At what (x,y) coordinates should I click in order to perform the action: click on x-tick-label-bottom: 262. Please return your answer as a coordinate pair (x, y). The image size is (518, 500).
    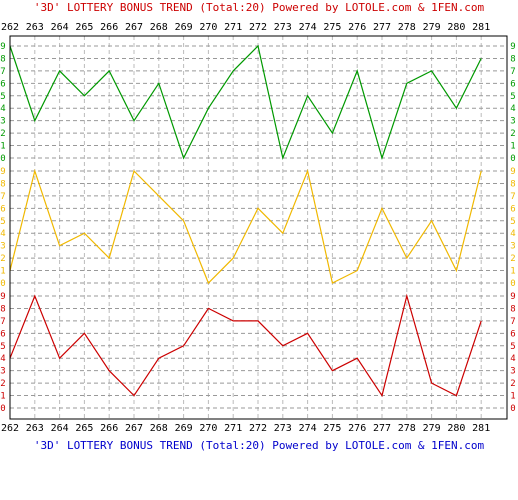
    Looking at the image, I should click on (10, 428).